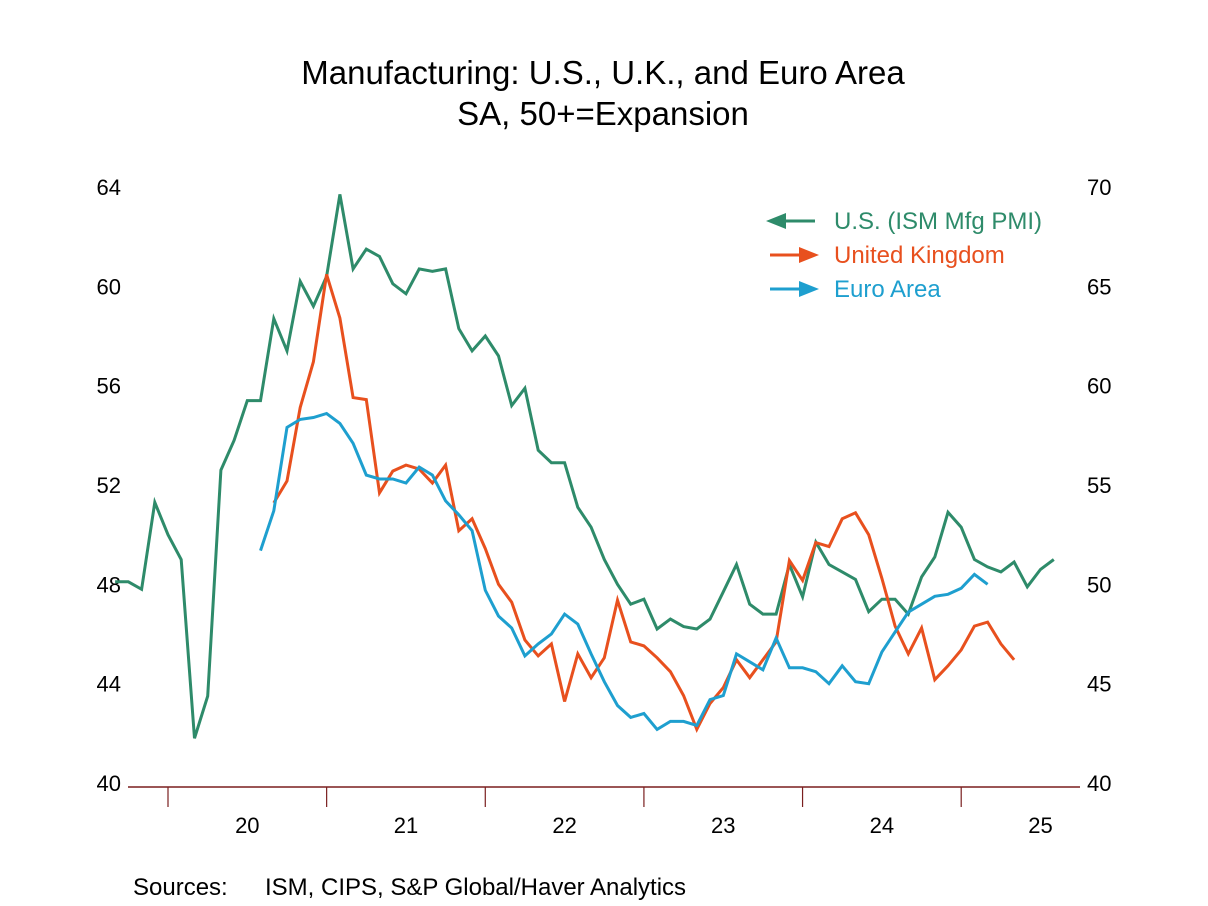  I want to click on legend-item: Euro Area, so click(855, 289).